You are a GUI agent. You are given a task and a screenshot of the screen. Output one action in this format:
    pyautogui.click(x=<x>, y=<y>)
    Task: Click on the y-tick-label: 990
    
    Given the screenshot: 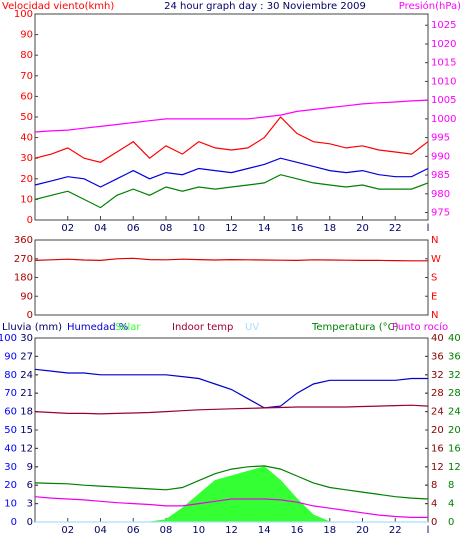 What is the action you would take?
    pyautogui.click(x=440, y=156)
    